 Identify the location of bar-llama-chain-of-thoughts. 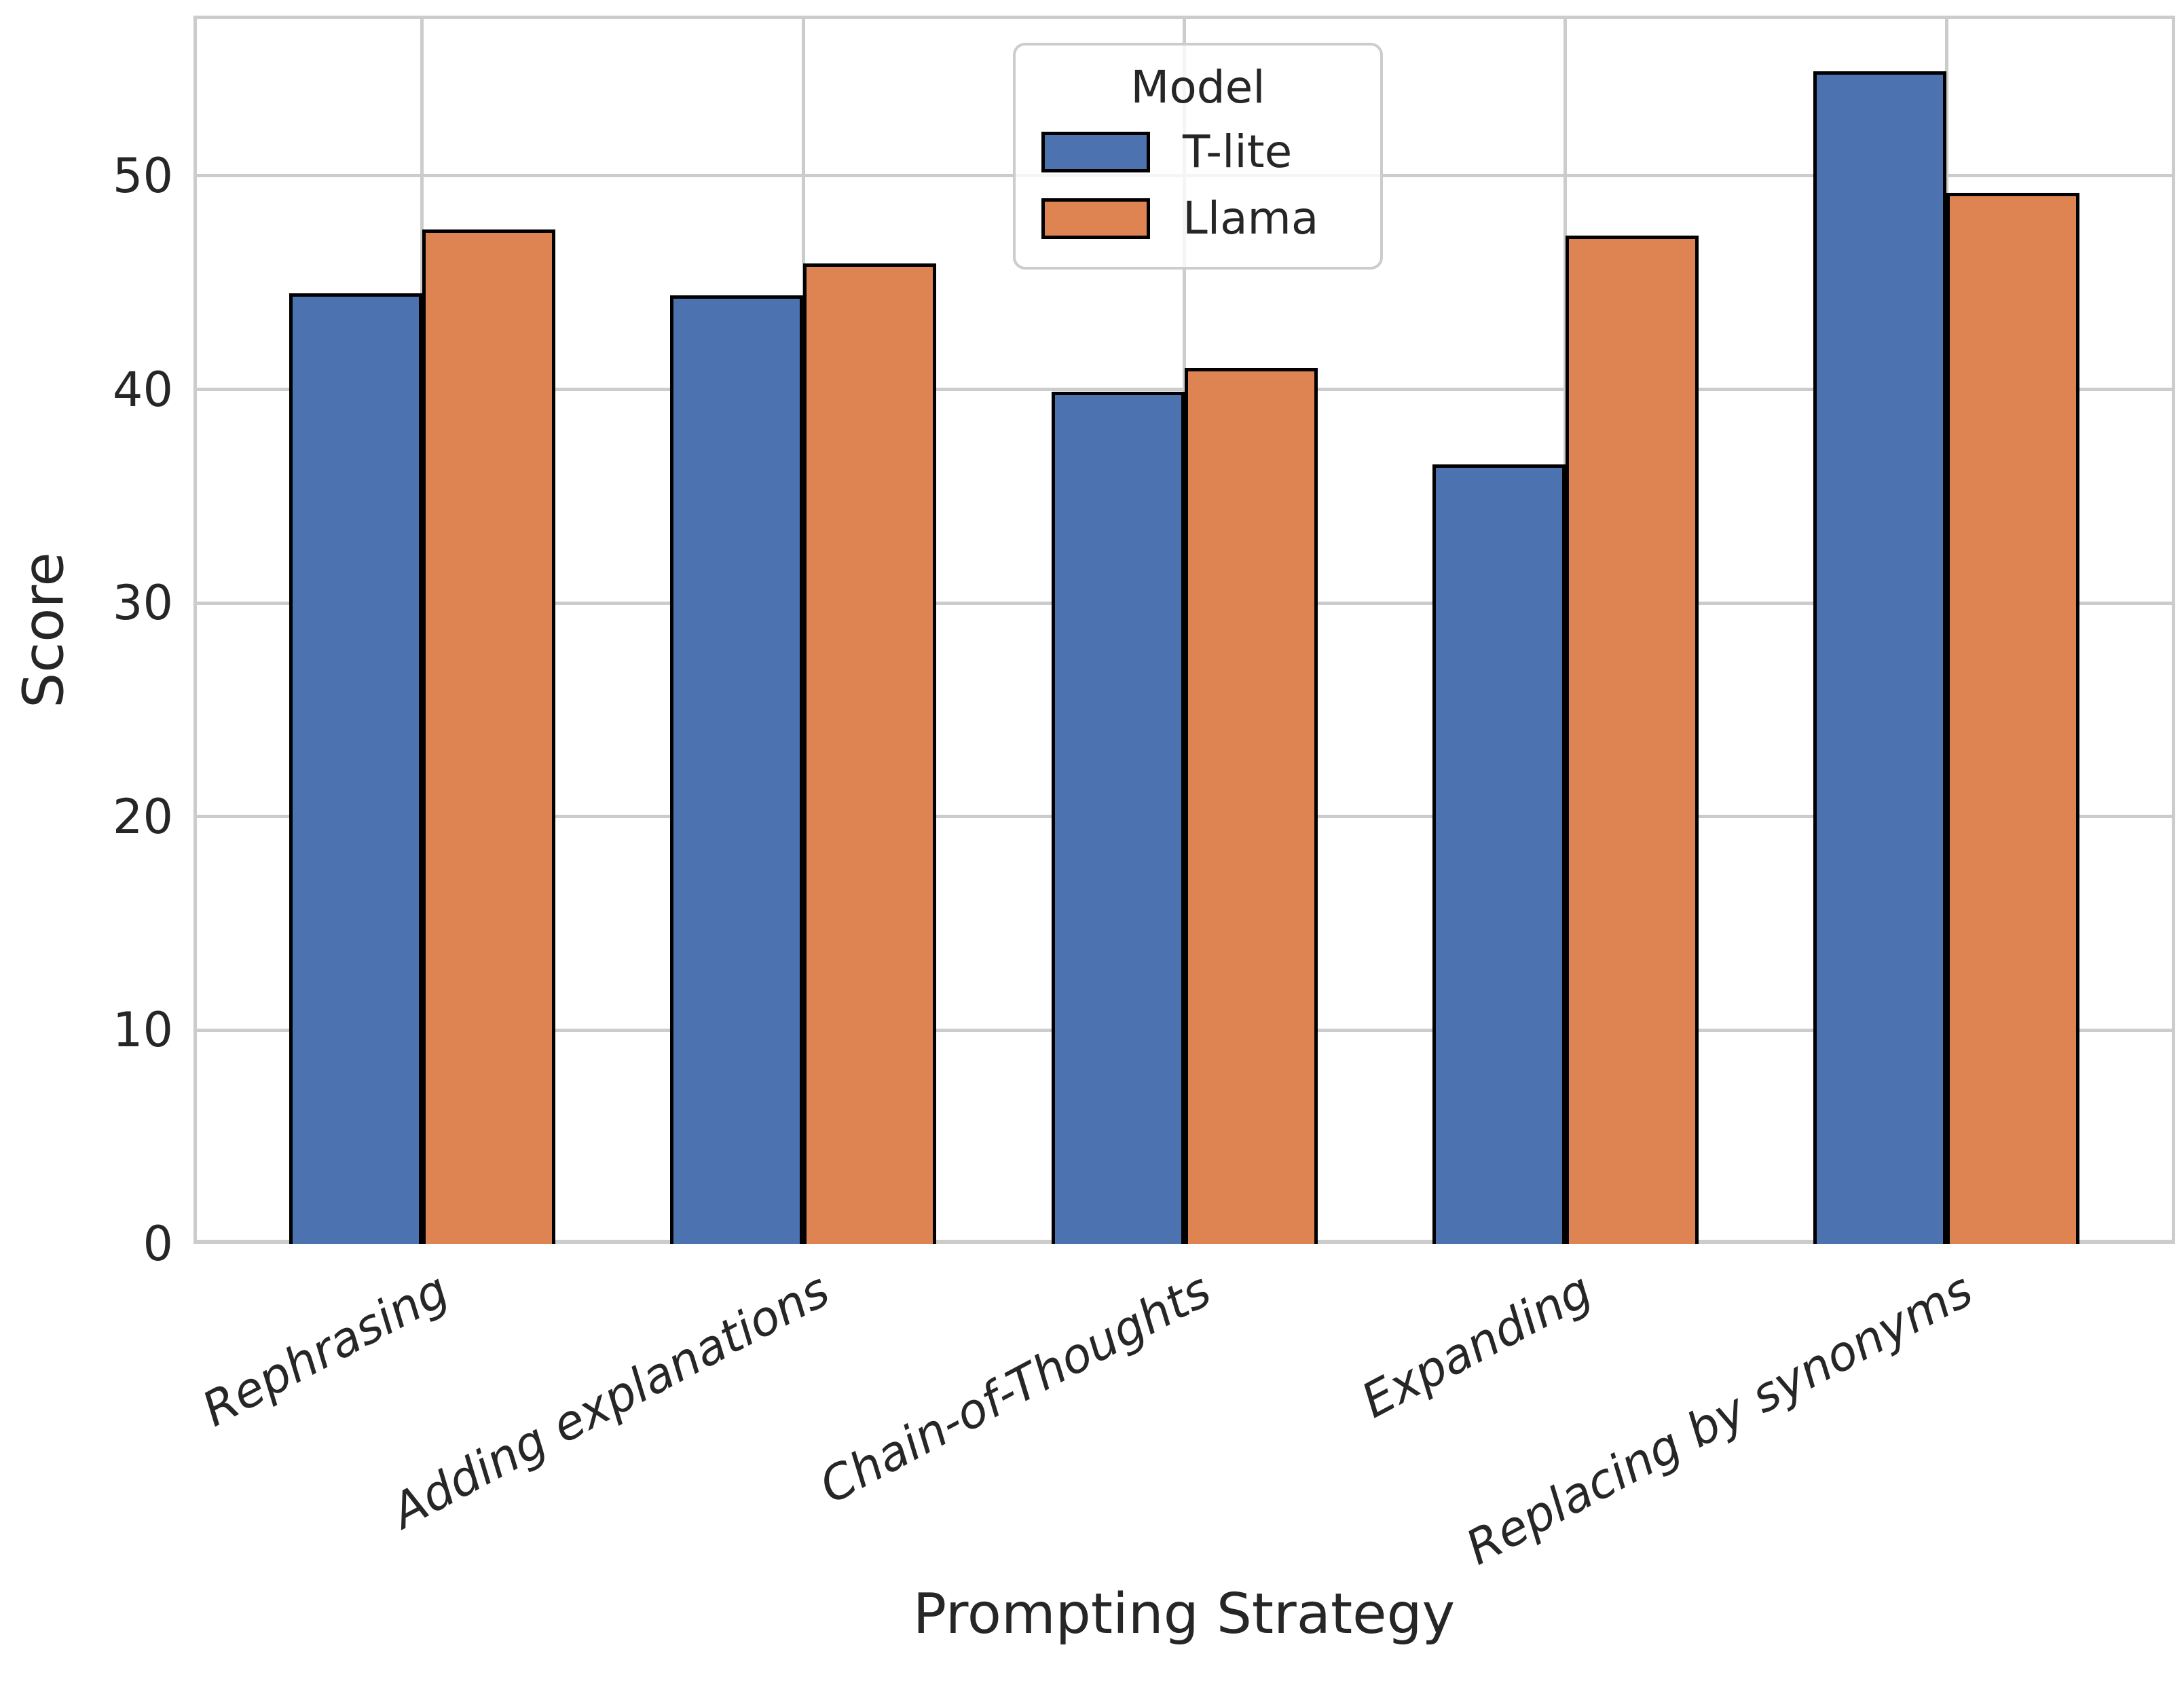
(1251, 806).